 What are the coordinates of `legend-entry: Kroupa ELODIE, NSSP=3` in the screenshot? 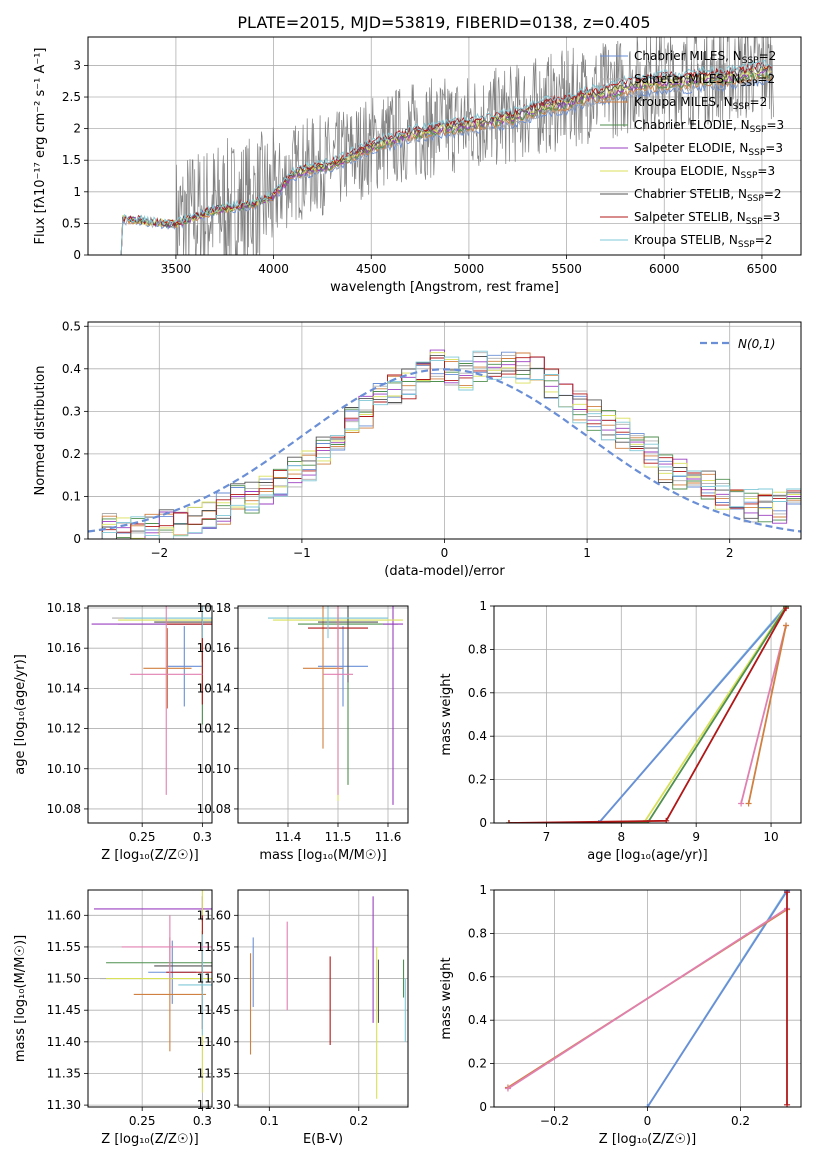 It's located at (704, 172).